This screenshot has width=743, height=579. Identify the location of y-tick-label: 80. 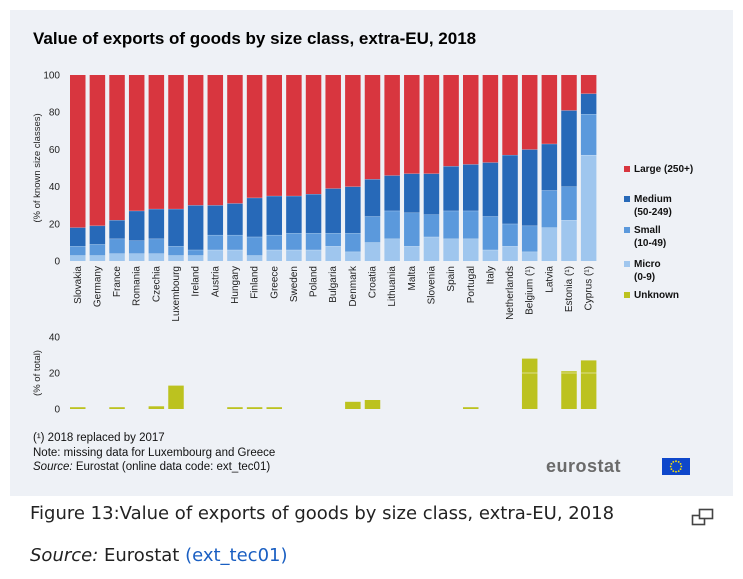
(55, 113).